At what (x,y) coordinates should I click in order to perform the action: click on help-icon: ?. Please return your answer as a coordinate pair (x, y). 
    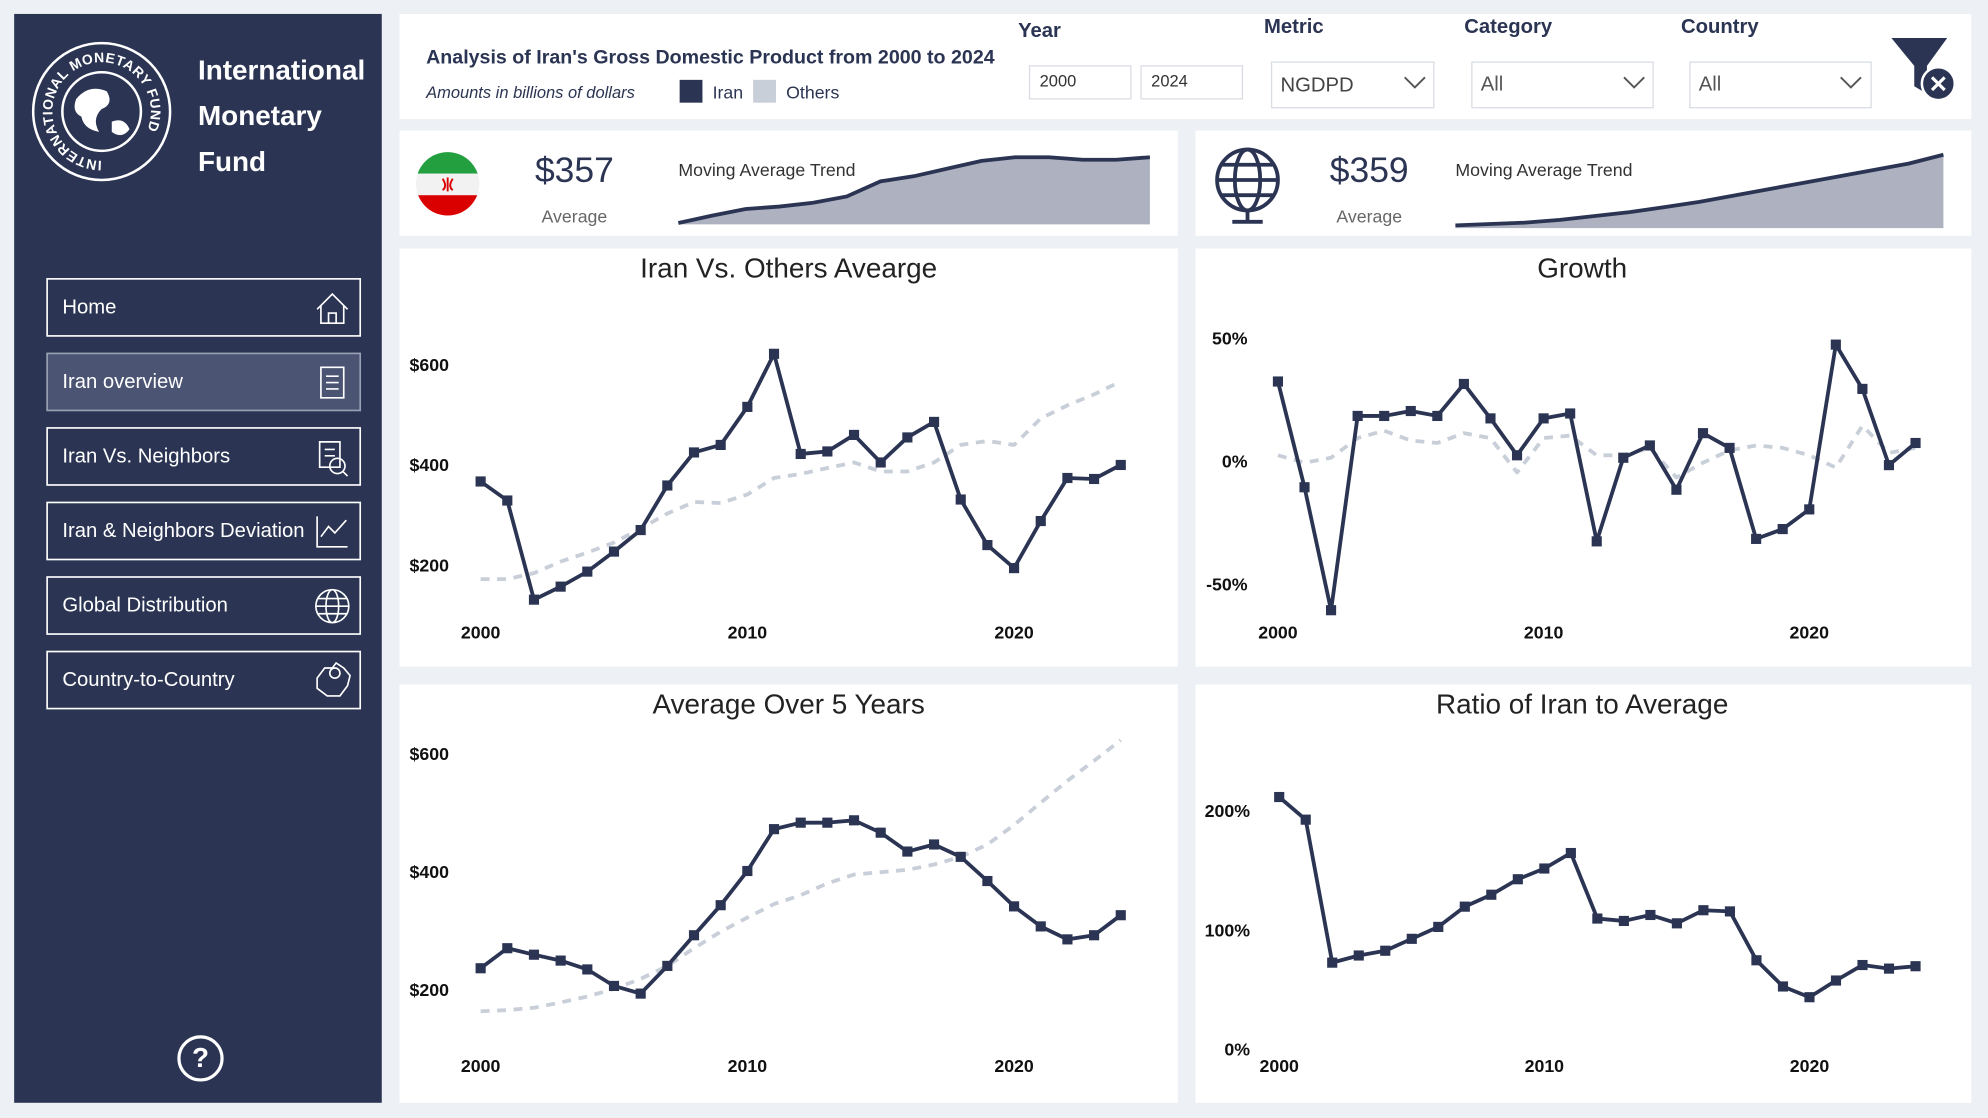
    Looking at the image, I should click on (200, 1057).